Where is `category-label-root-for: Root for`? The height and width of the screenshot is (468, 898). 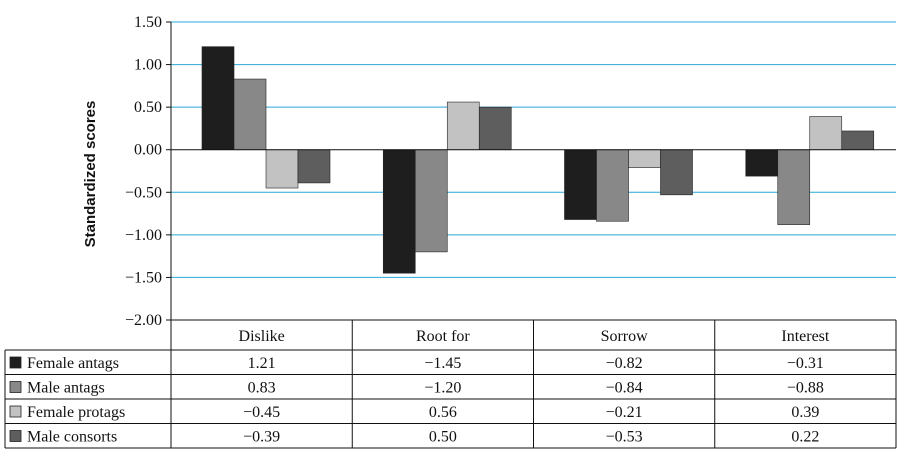 category-label-root-for: Root for is located at coordinates (443, 336).